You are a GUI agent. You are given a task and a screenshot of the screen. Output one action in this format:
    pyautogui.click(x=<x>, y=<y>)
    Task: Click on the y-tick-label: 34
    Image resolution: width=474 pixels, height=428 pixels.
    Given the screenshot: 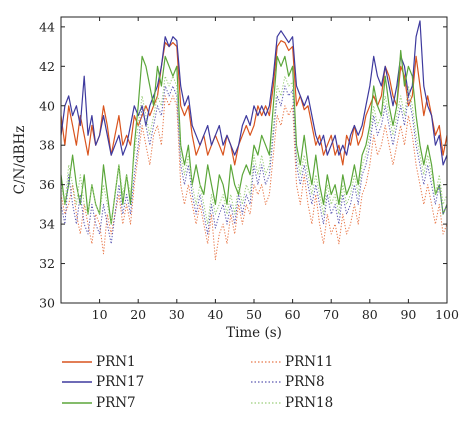 What is the action you would take?
    pyautogui.click(x=47, y=224)
    